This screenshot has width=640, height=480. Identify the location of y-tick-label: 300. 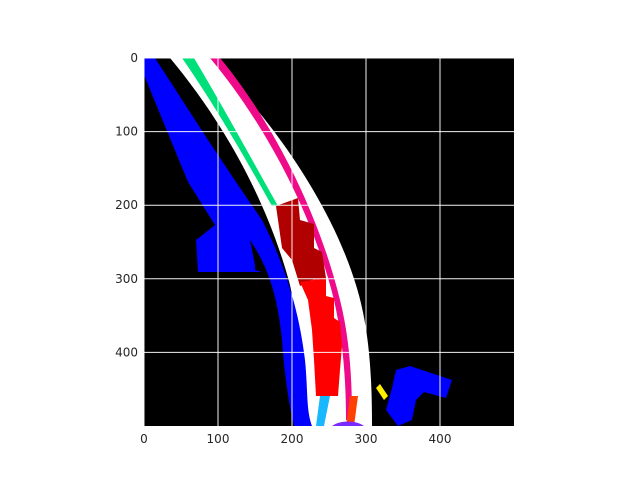
(126, 279).